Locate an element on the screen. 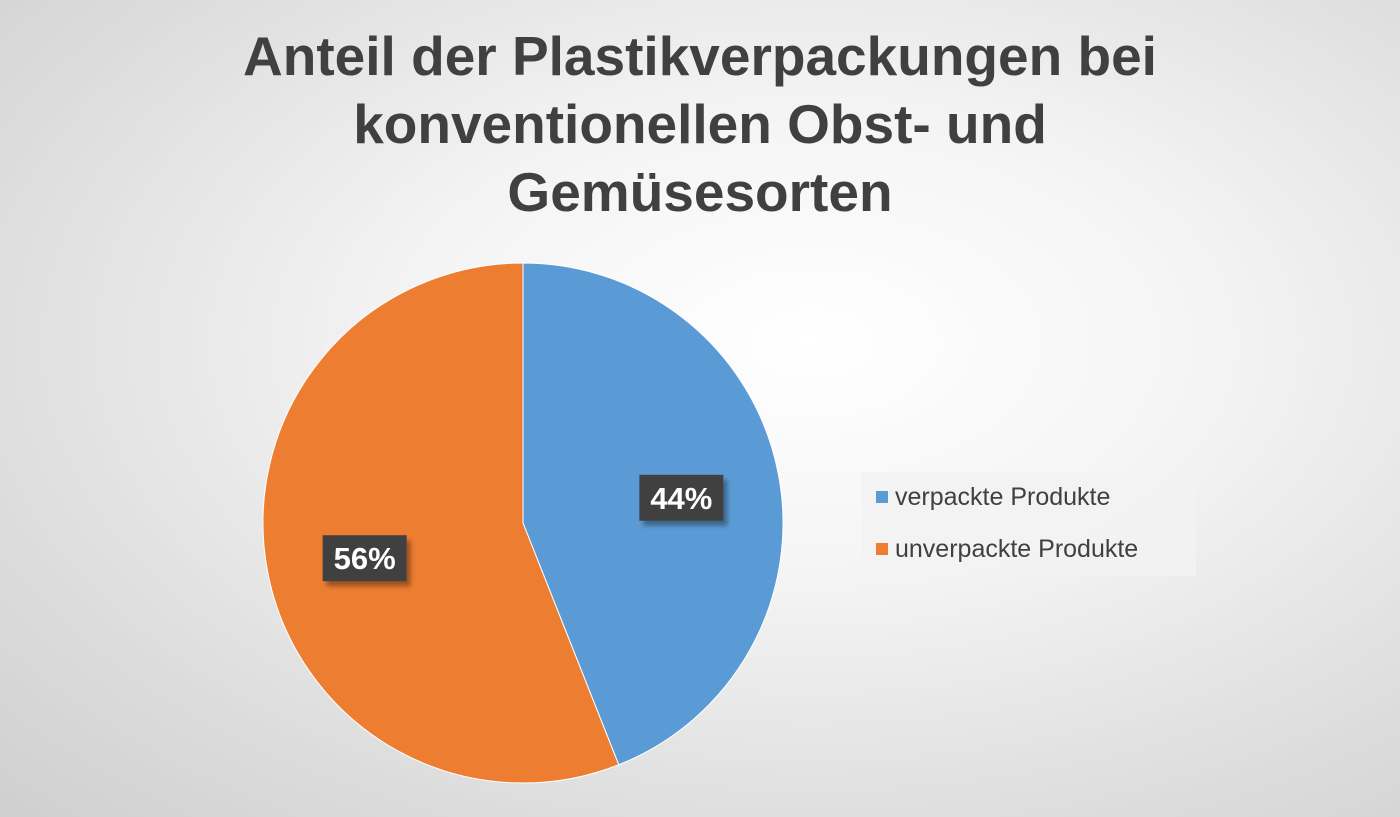 The width and height of the screenshot is (1400, 817). legend-item-unverpackte-produkte: unverpackte Produkte is located at coordinates (1007, 549).